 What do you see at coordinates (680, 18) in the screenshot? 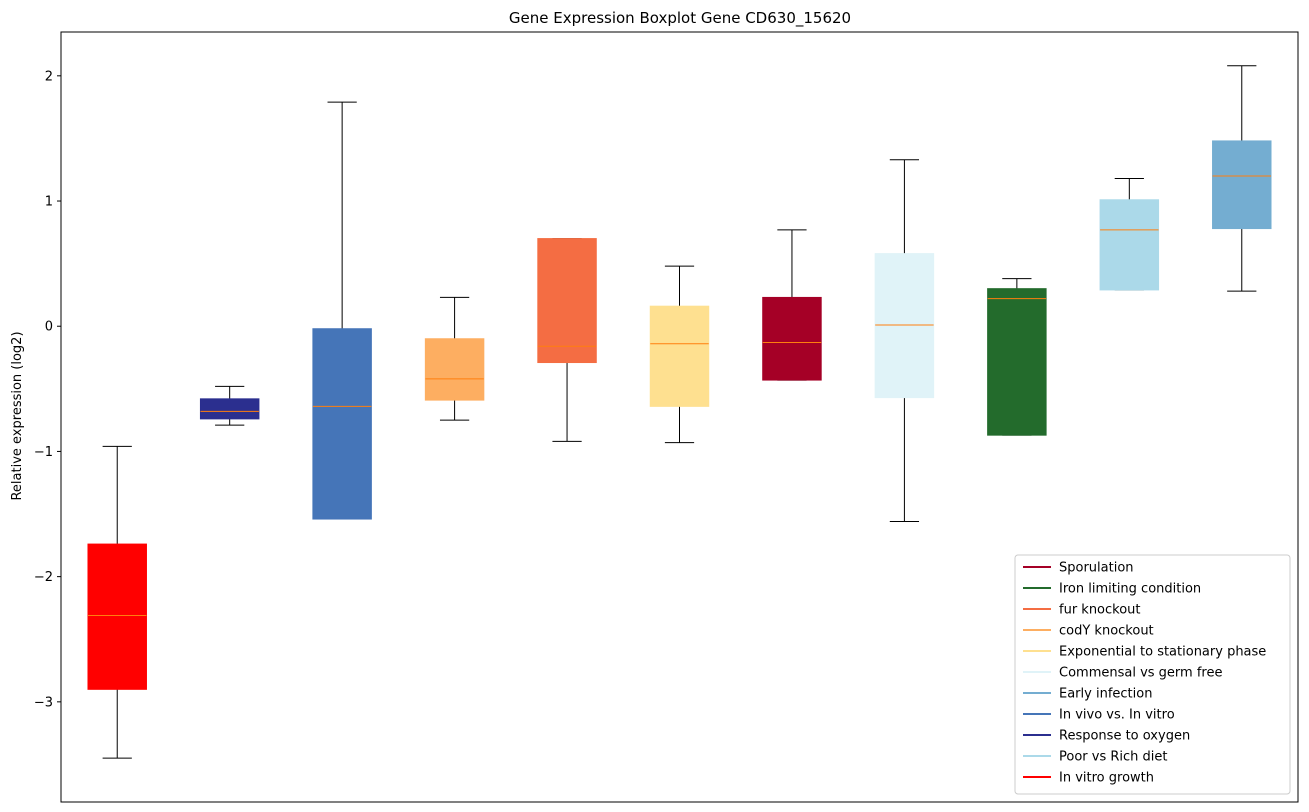
I see `chart-title: Gene Expression Boxplot Gene CD630_15620` at bounding box center [680, 18].